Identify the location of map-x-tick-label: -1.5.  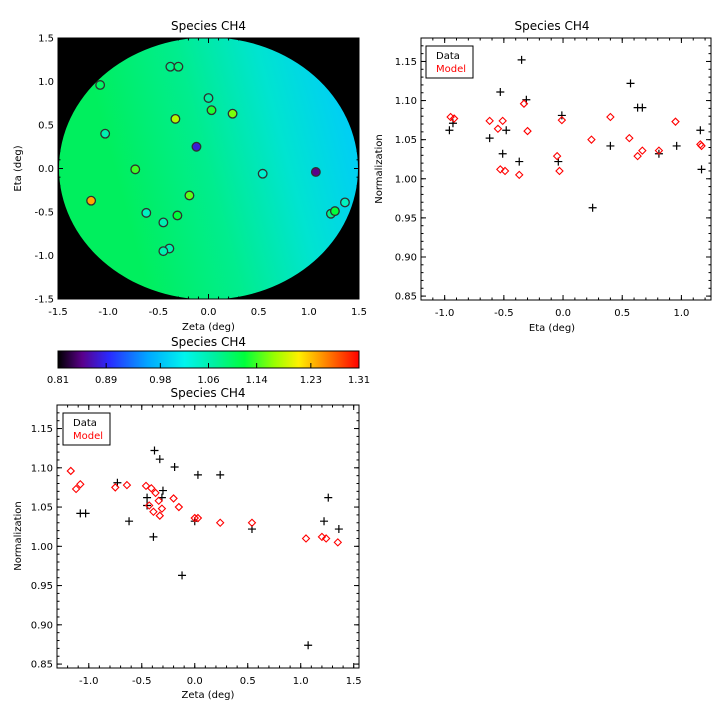
(58, 312).